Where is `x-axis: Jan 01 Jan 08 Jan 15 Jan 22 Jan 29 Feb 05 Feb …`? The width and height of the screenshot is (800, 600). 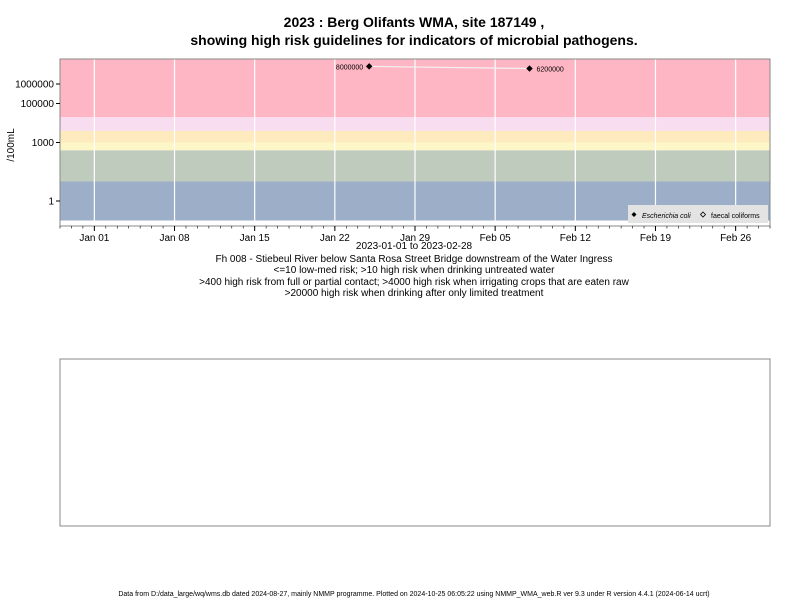 x-axis: Jan 01 Jan 08 Jan 15 Jan 22 Jan 29 Feb 05 Feb … is located at coordinates (415, 235).